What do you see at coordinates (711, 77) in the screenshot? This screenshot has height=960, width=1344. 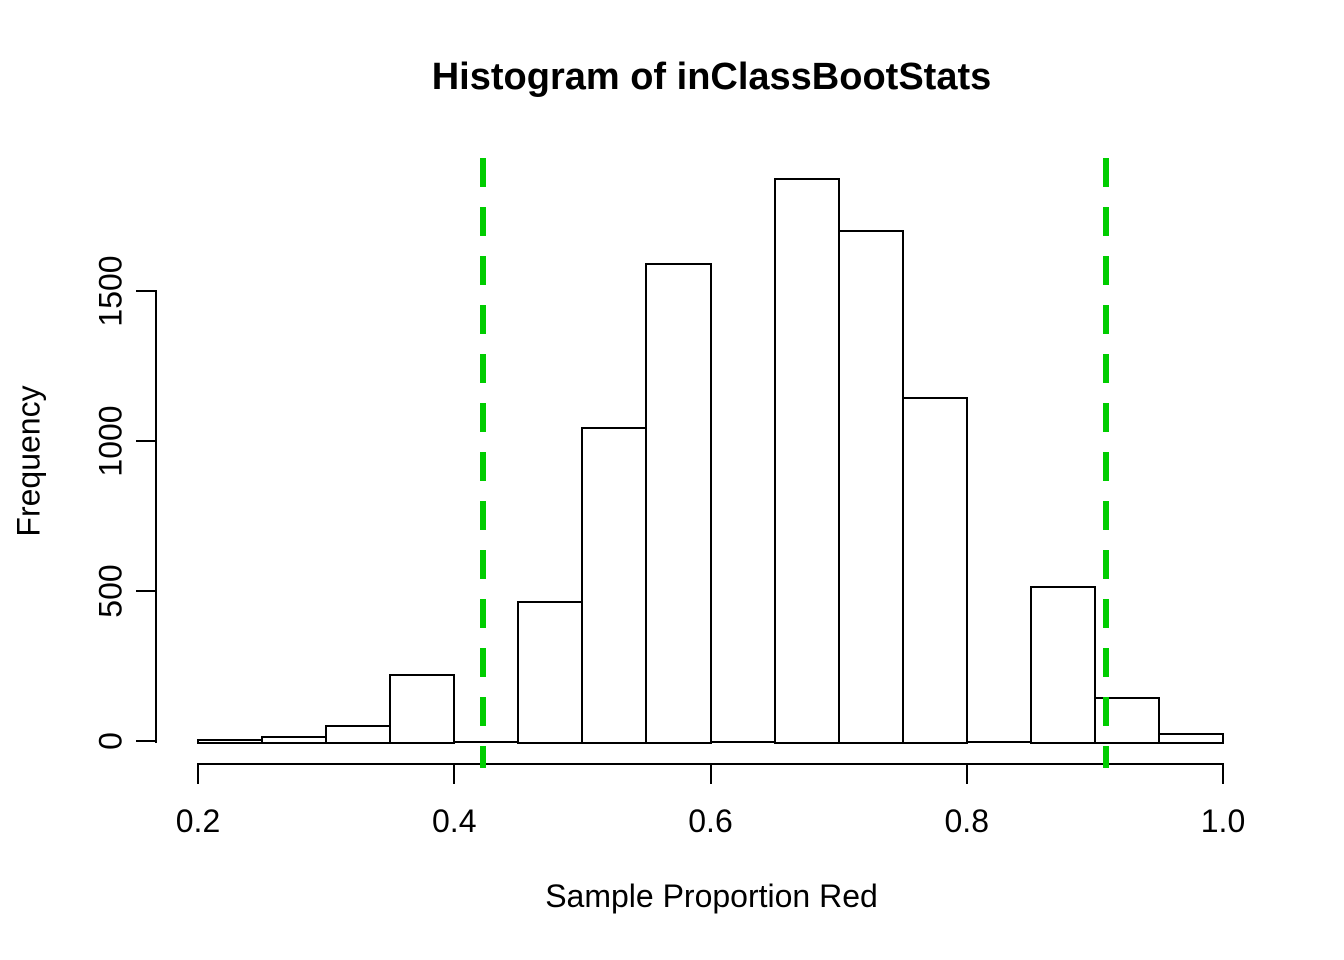 I see `chart-title: Histogram of inClassBootStats` at bounding box center [711, 77].